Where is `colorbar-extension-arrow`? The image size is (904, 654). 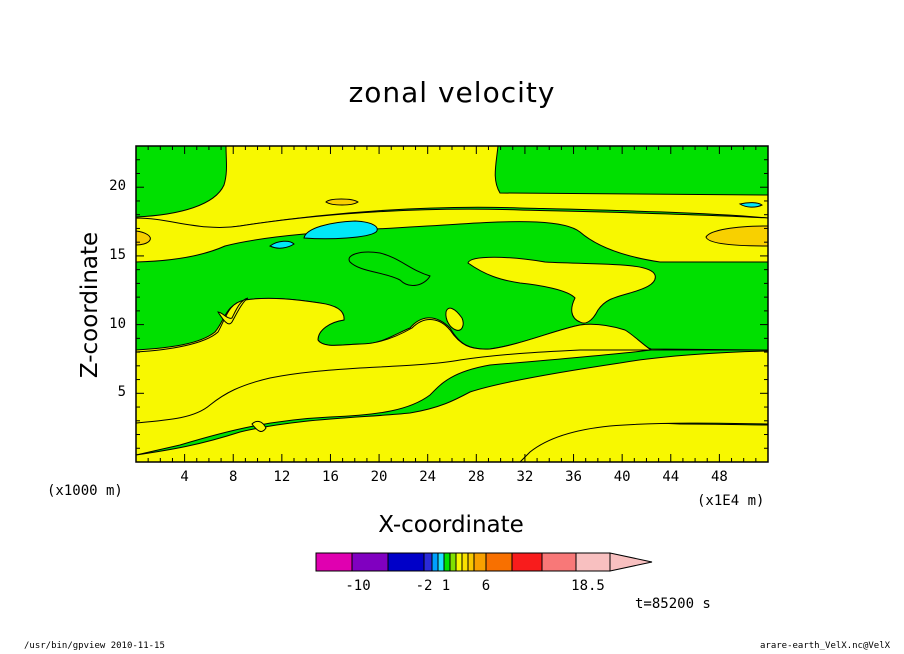
colorbar-extension-arrow is located at coordinates (631, 562).